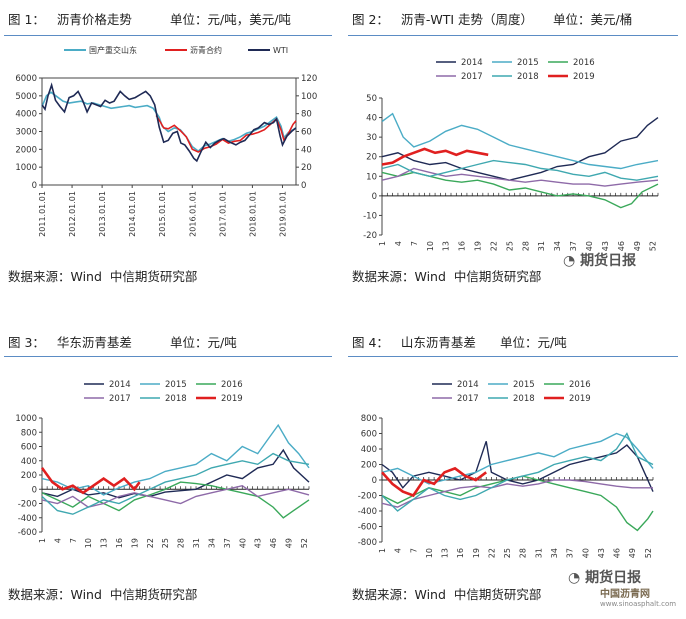 The width and height of the screenshot is (686, 619). I want to click on x-tick-label: 13, so click(446, 246).